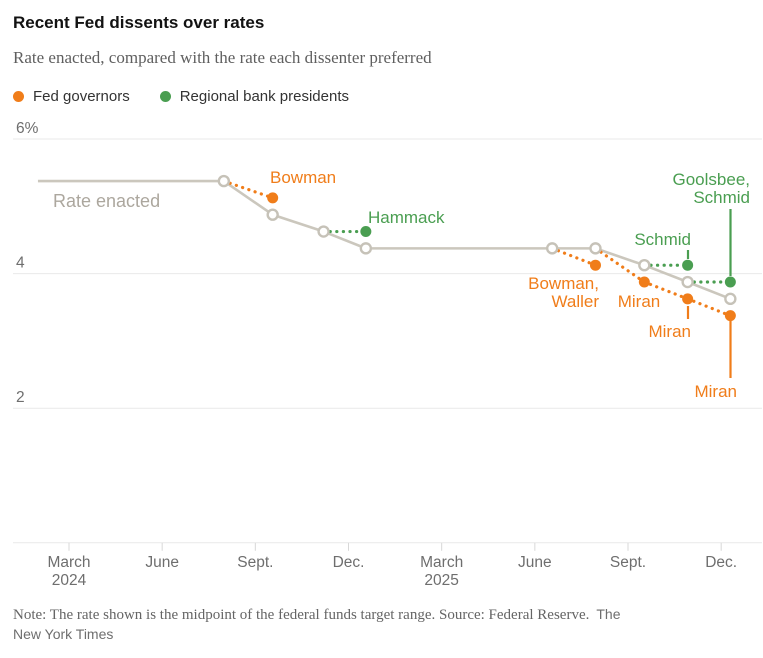  Describe the element at coordinates (441, 580) in the screenshot. I see `x-axis-label: 2025` at that location.